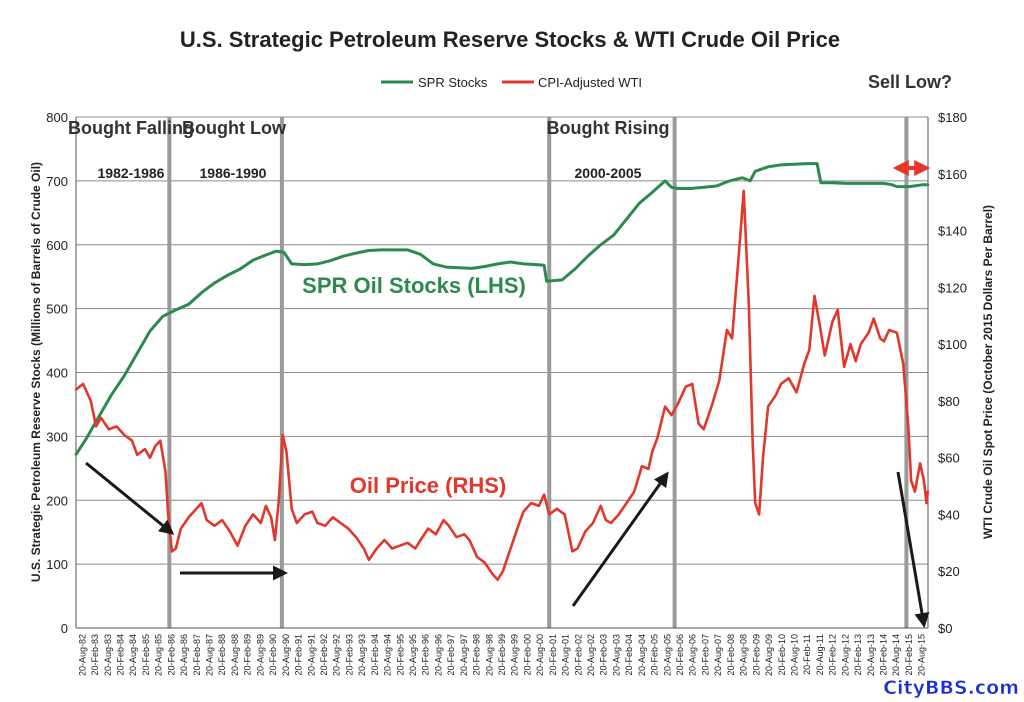 The image size is (1024, 702). I want to click on right-tick-$60: $60, so click(949, 458).